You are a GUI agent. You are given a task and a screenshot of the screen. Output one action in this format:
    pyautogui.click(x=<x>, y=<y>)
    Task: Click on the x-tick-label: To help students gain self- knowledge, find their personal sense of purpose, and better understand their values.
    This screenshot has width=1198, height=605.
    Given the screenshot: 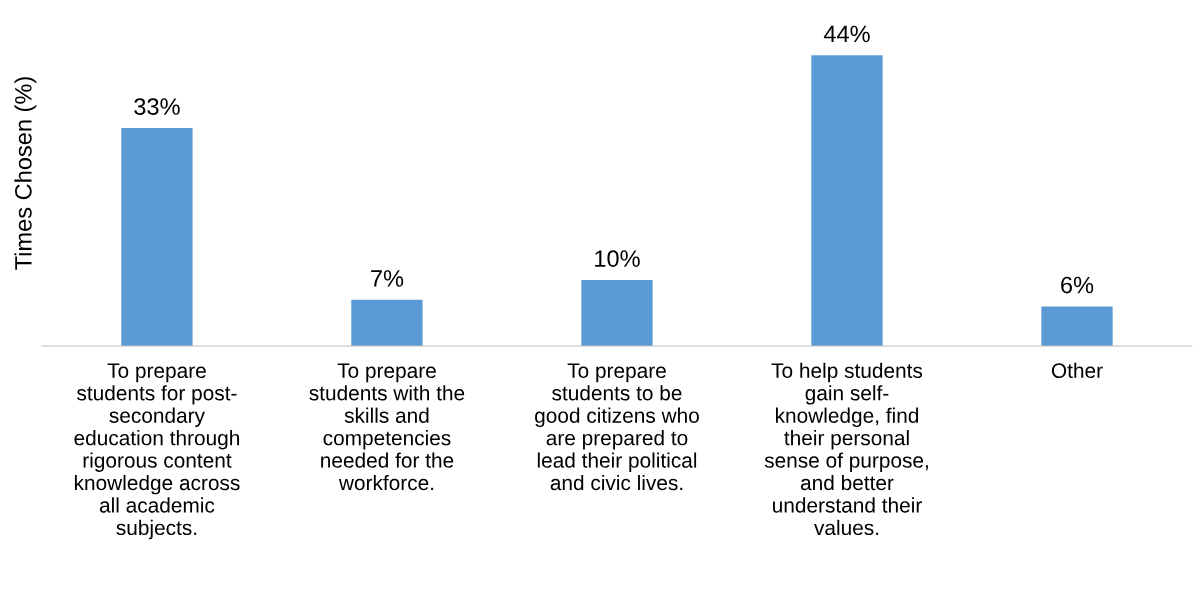 What is the action you would take?
    pyautogui.click(x=846, y=449)
    